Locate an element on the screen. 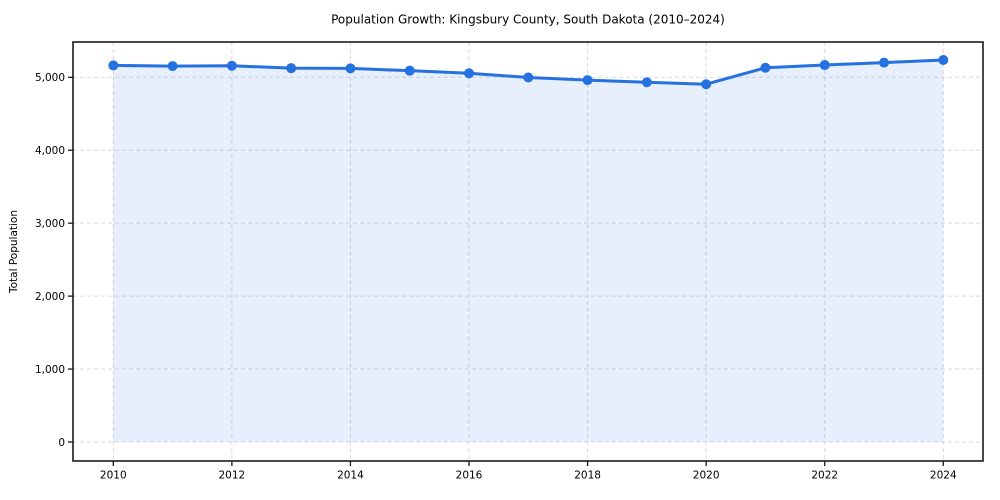 Image resolution: width=1000 pixels, height=500 pixels. x-tick-label: 2024 is located at coordinates (943, 476).